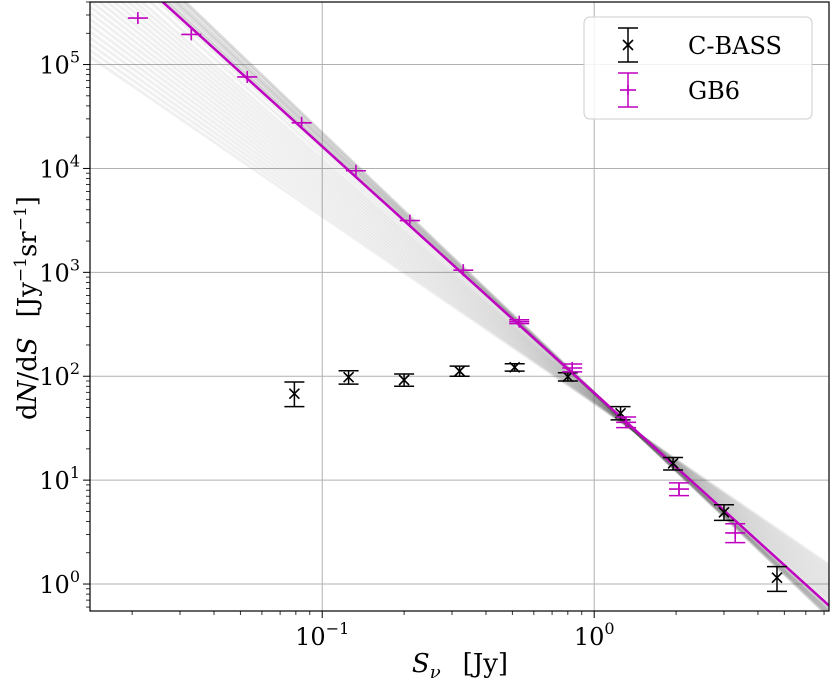  Describe the element at coordinates (628, 45) in the screenshot. I see `legend-marker` at that location.